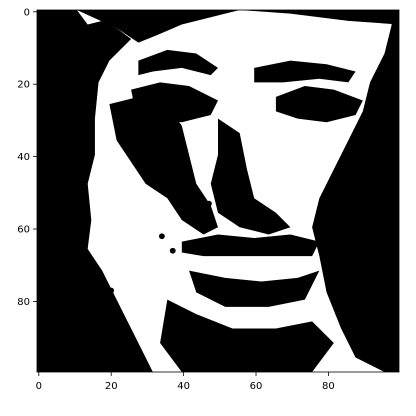 The height and width of the screenshot is (416, 416). I want to click on x-tick-label: 80, so click(328, 386).